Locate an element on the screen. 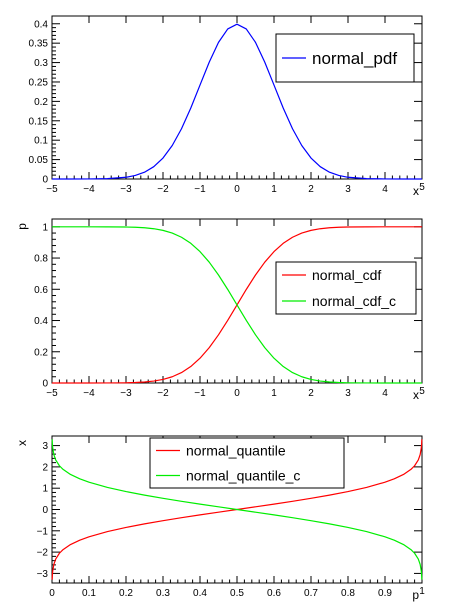  legend-label: normal_cdf_c is located at coordinates (354, 301).